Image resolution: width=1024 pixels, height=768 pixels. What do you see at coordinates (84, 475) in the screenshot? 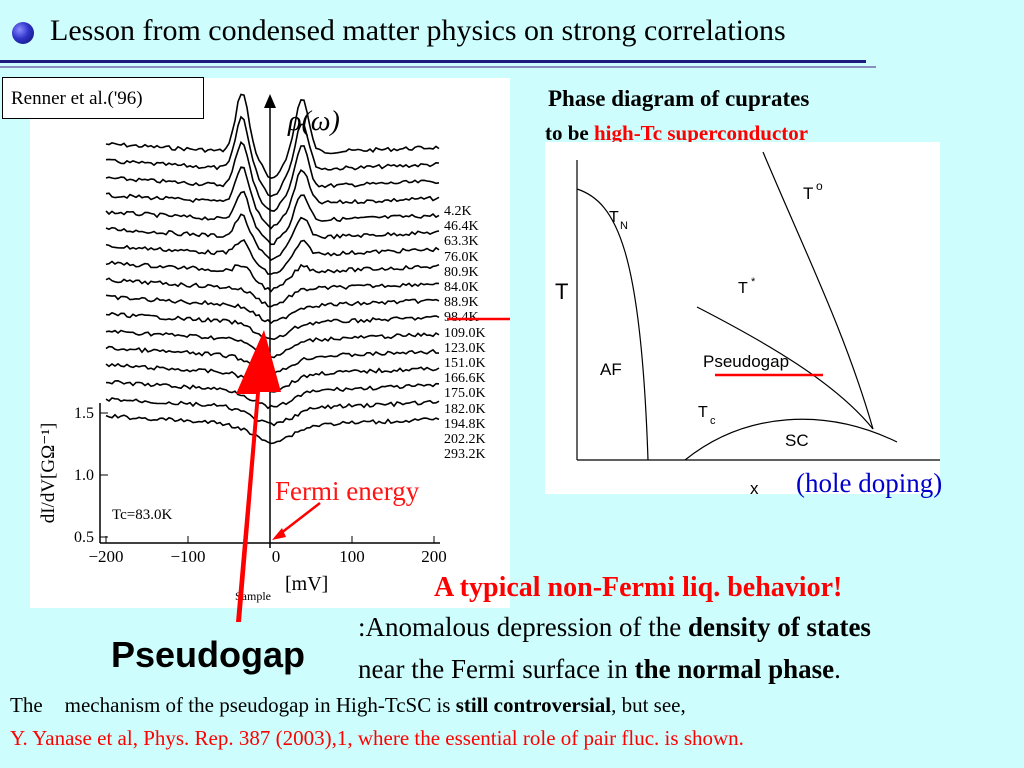
I see `y-tick: 1.0` at bounding box center [84, 475].